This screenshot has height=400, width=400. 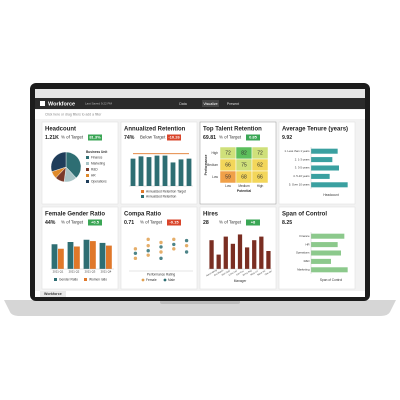 I want to click on x-tick-label: Alan Dale, so click(x=226, y=273).